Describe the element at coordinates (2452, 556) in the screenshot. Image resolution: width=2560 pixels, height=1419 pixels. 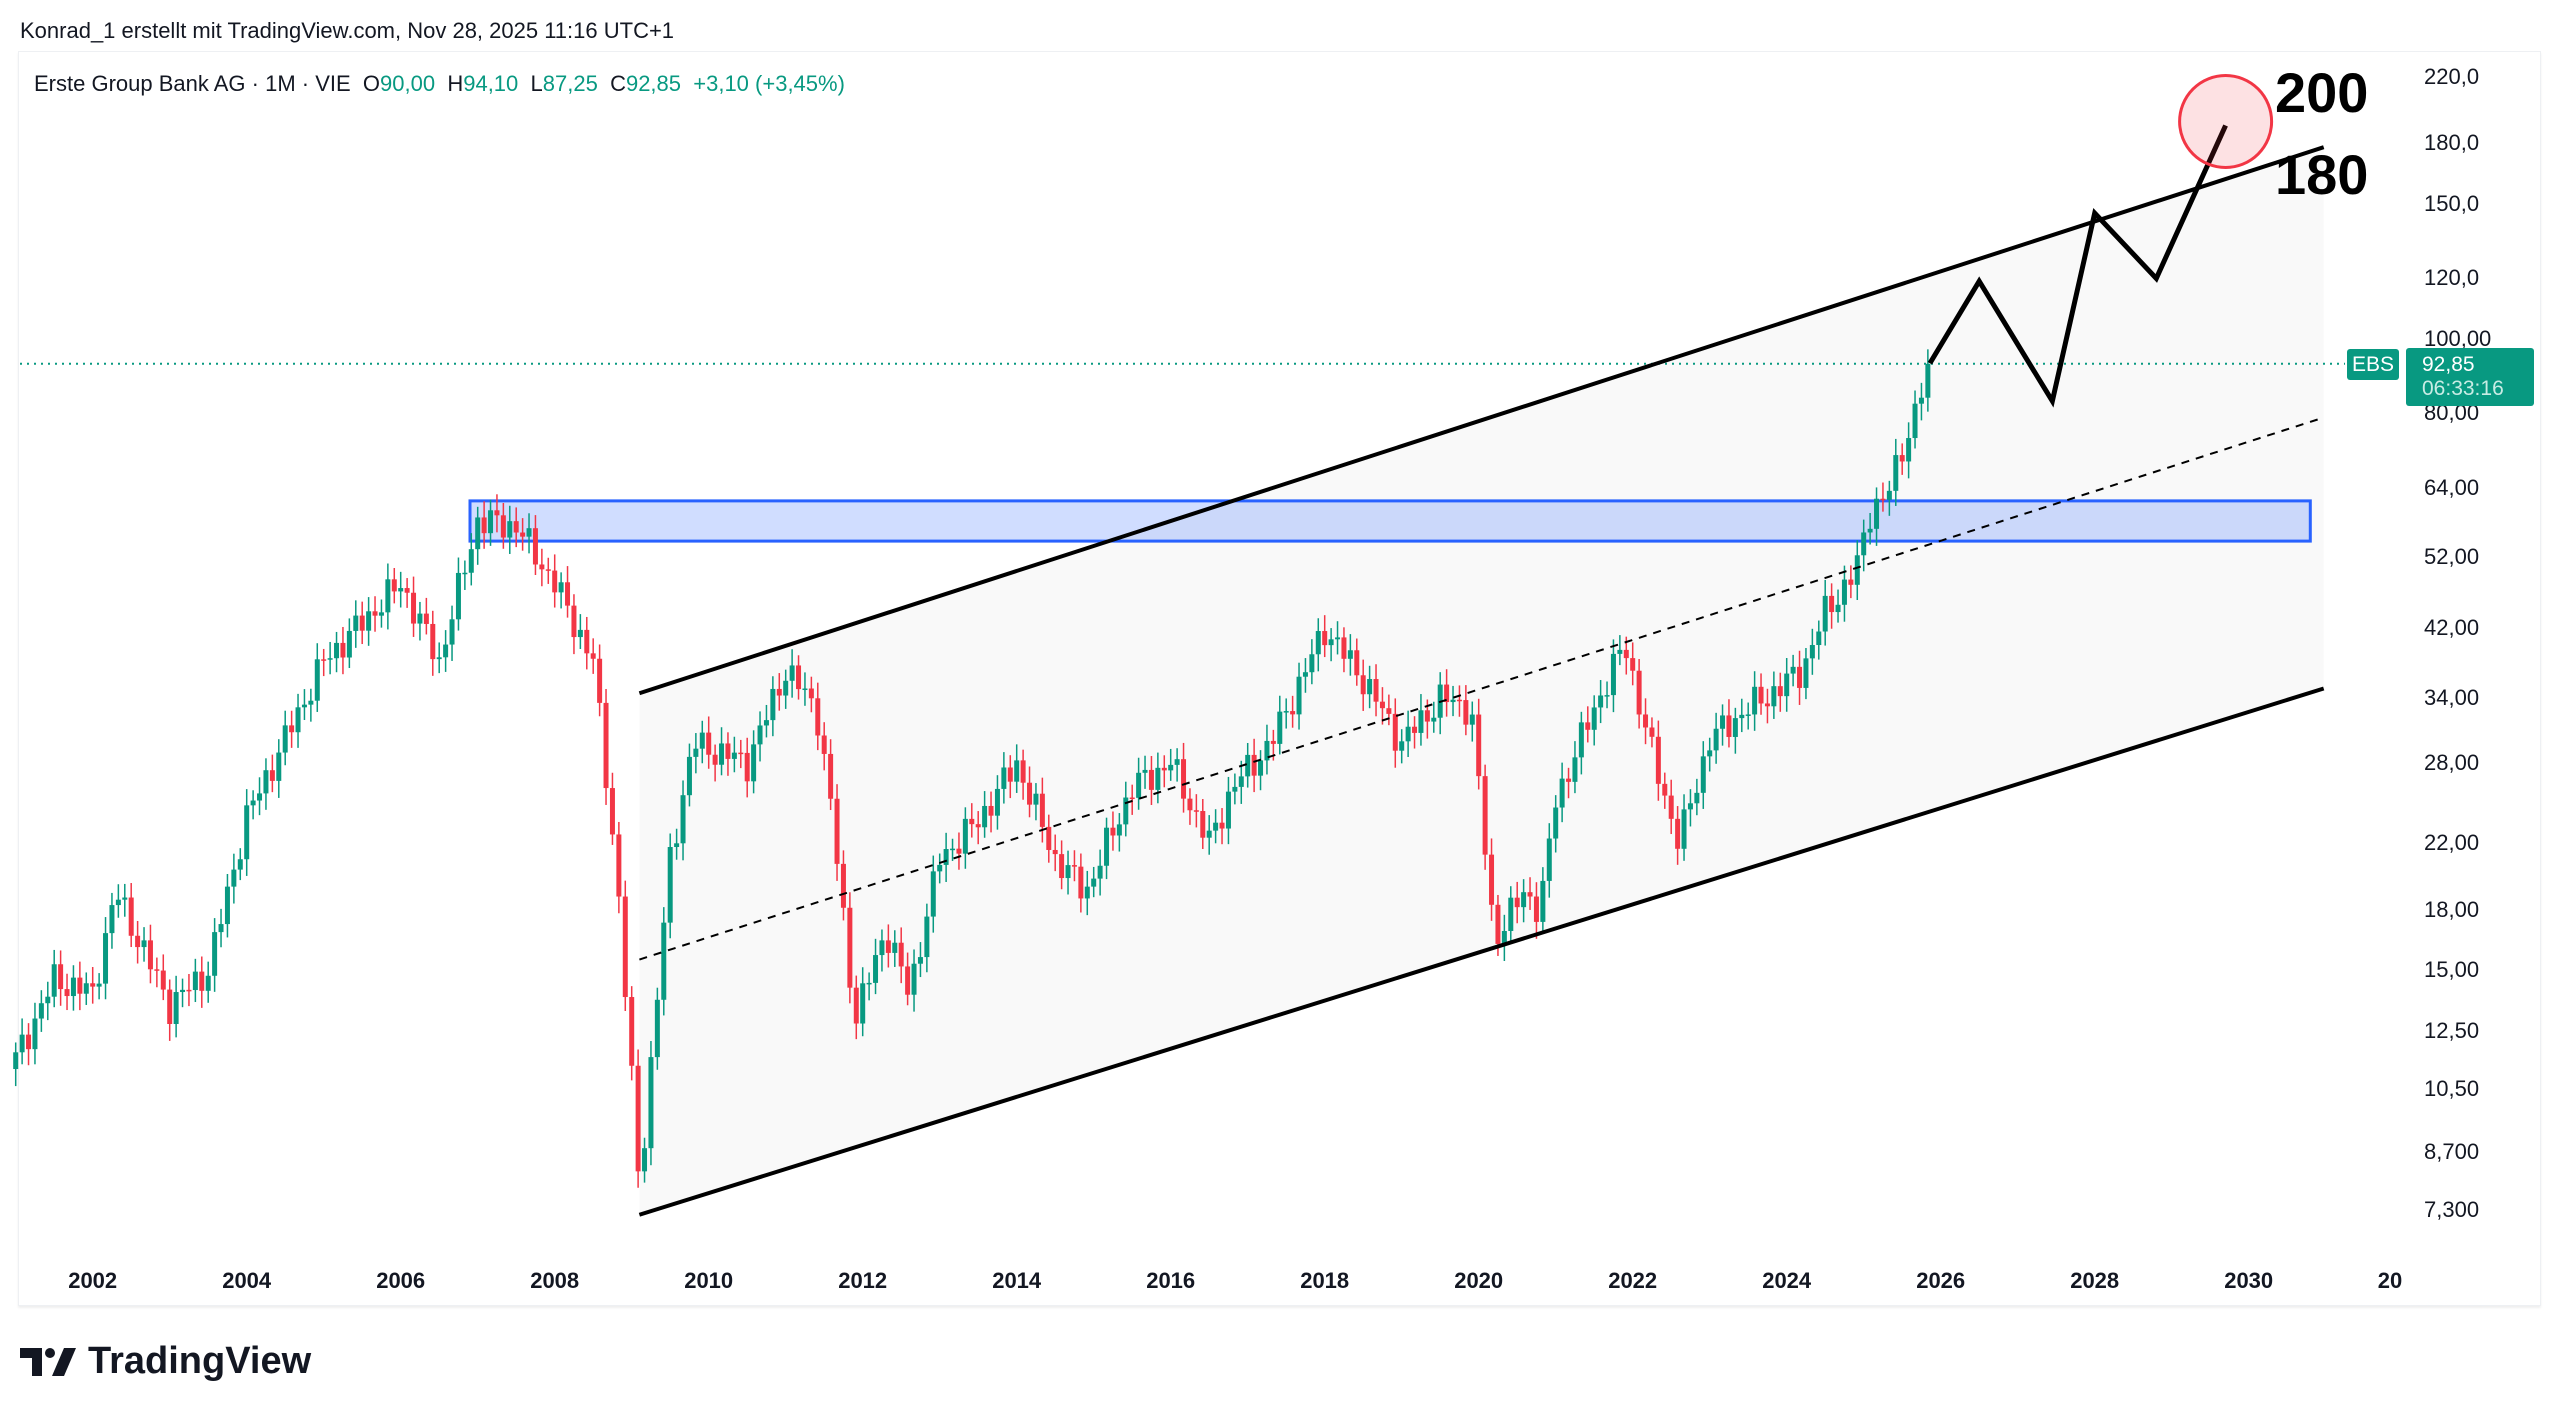
I see `price-tick: 52,00` at that location.